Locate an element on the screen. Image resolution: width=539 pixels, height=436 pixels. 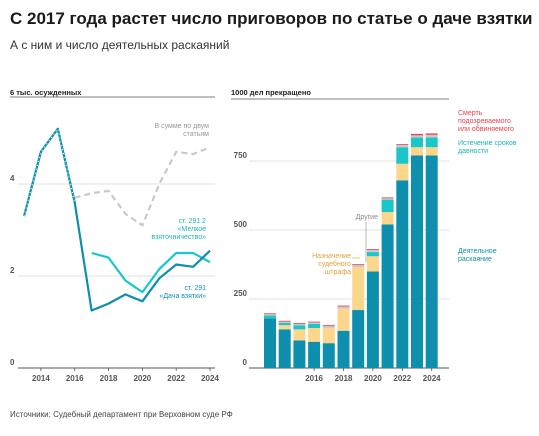
annotation-death: или обвиняемого is located at coordinates (486, 129).